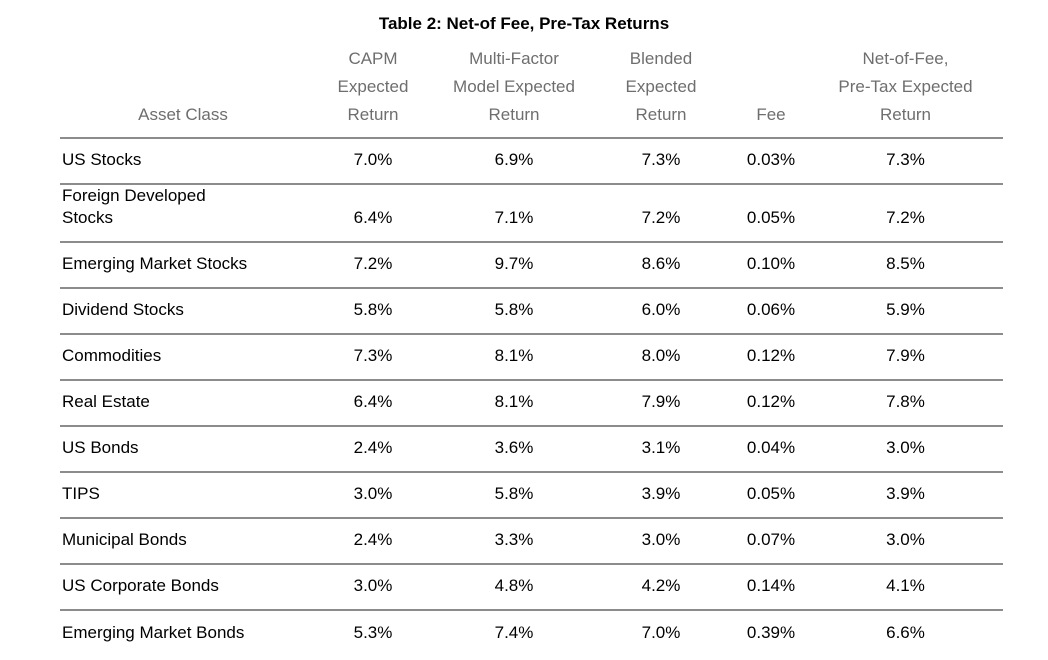 The width and height of the screenshot is (1048, 660). What do you see at coordinates (661, 539) in the screenshot?
I see `blended-return-cell: 3.0%` at bounding box center [661, 539].